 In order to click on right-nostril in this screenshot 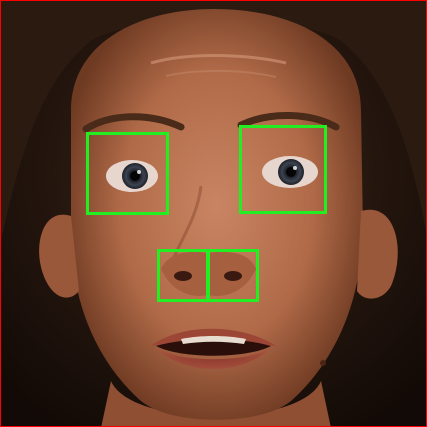, I will do `click(233, 276)`.